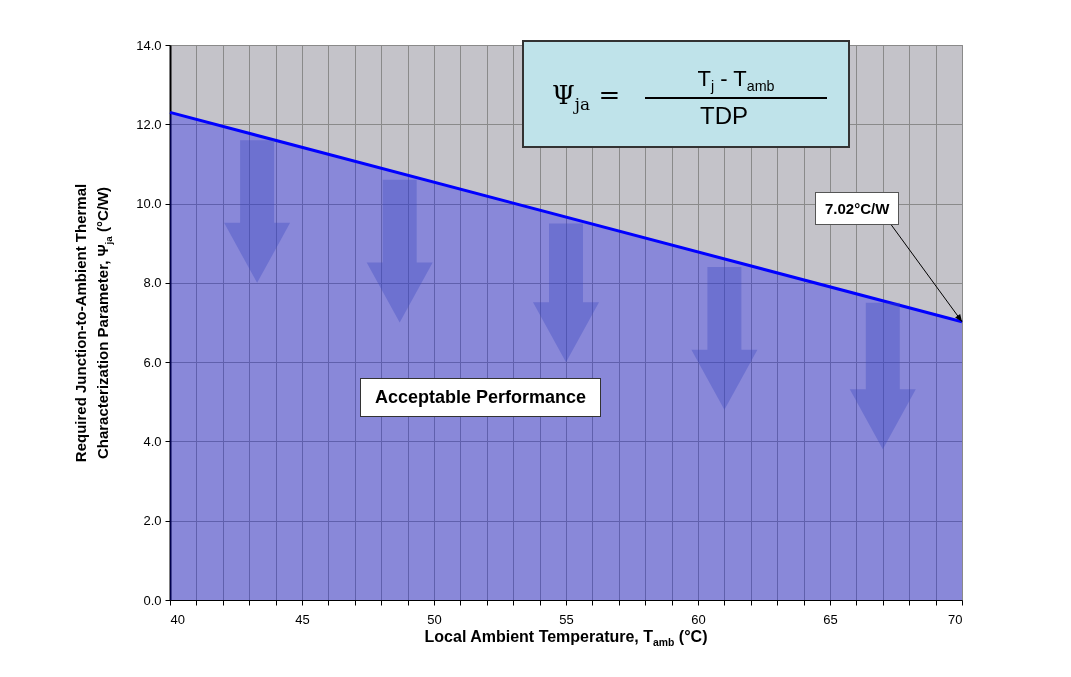  I want to click on x-tick-label: 60, so click(698, 619).